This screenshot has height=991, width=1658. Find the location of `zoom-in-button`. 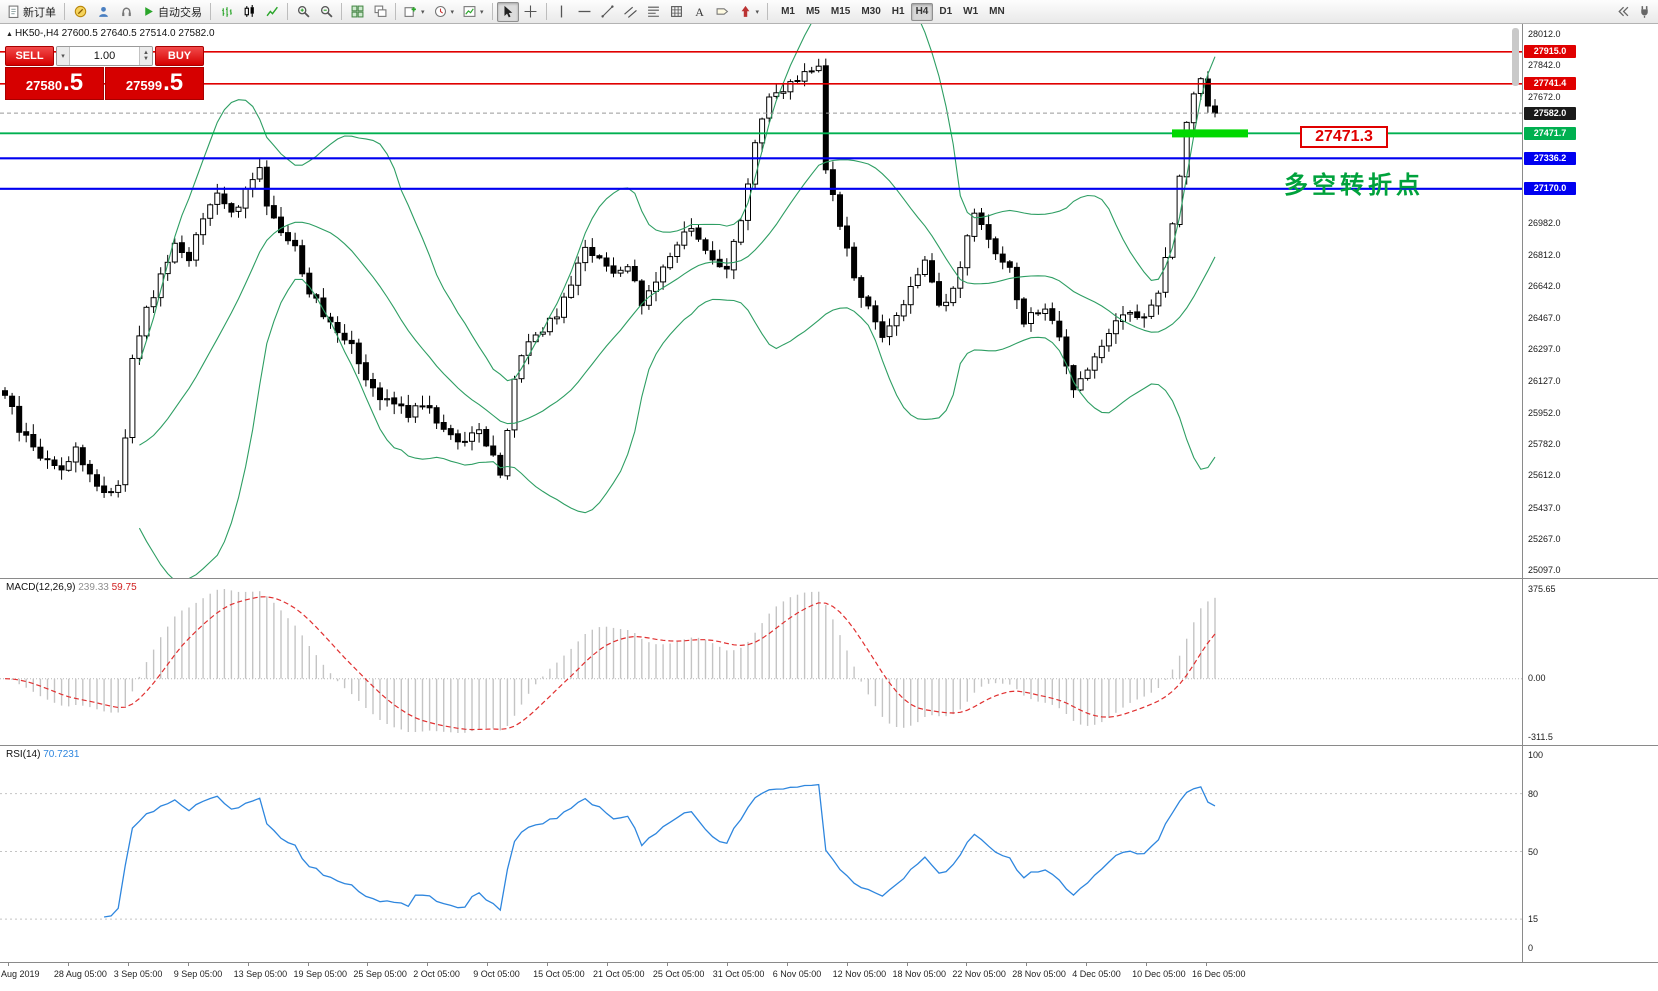

zoom-in-button is located at coordinates (303, 12).